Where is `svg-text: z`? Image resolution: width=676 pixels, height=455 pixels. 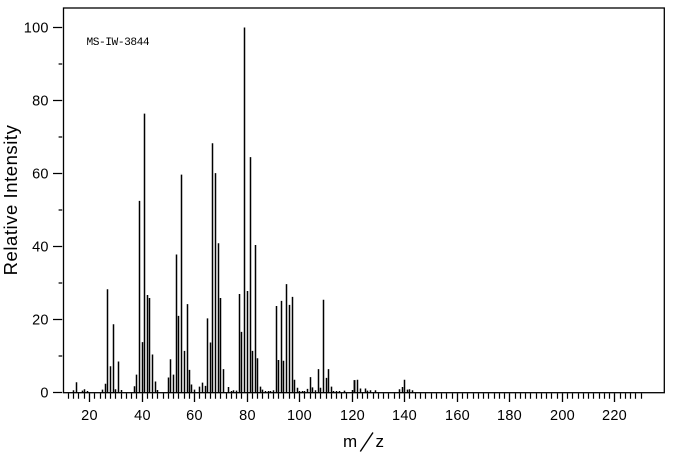
svg-text: z is located at coordinates (380, 441).